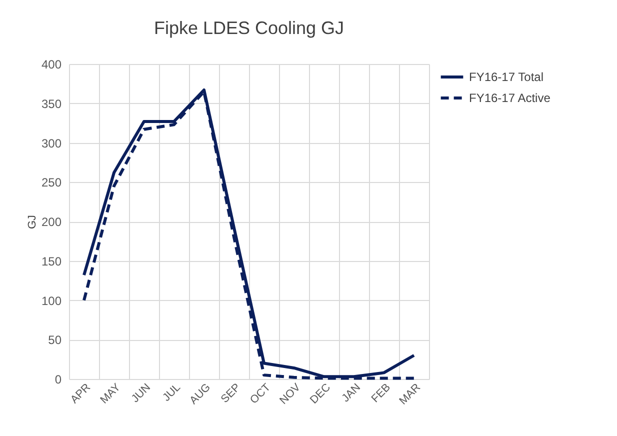 The image size is (617, 436). Describe the element at coordinates (51, 301) in the screenshot. I see `y-tick-label: 100` at that location.